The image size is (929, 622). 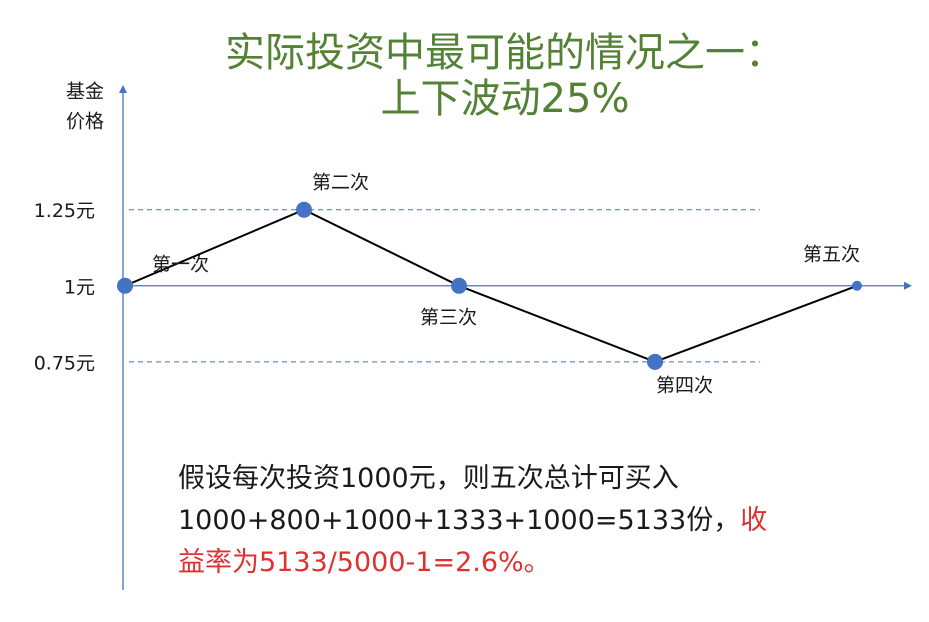 I want to click on point-label: 第一次, so click(x=180, y=265).